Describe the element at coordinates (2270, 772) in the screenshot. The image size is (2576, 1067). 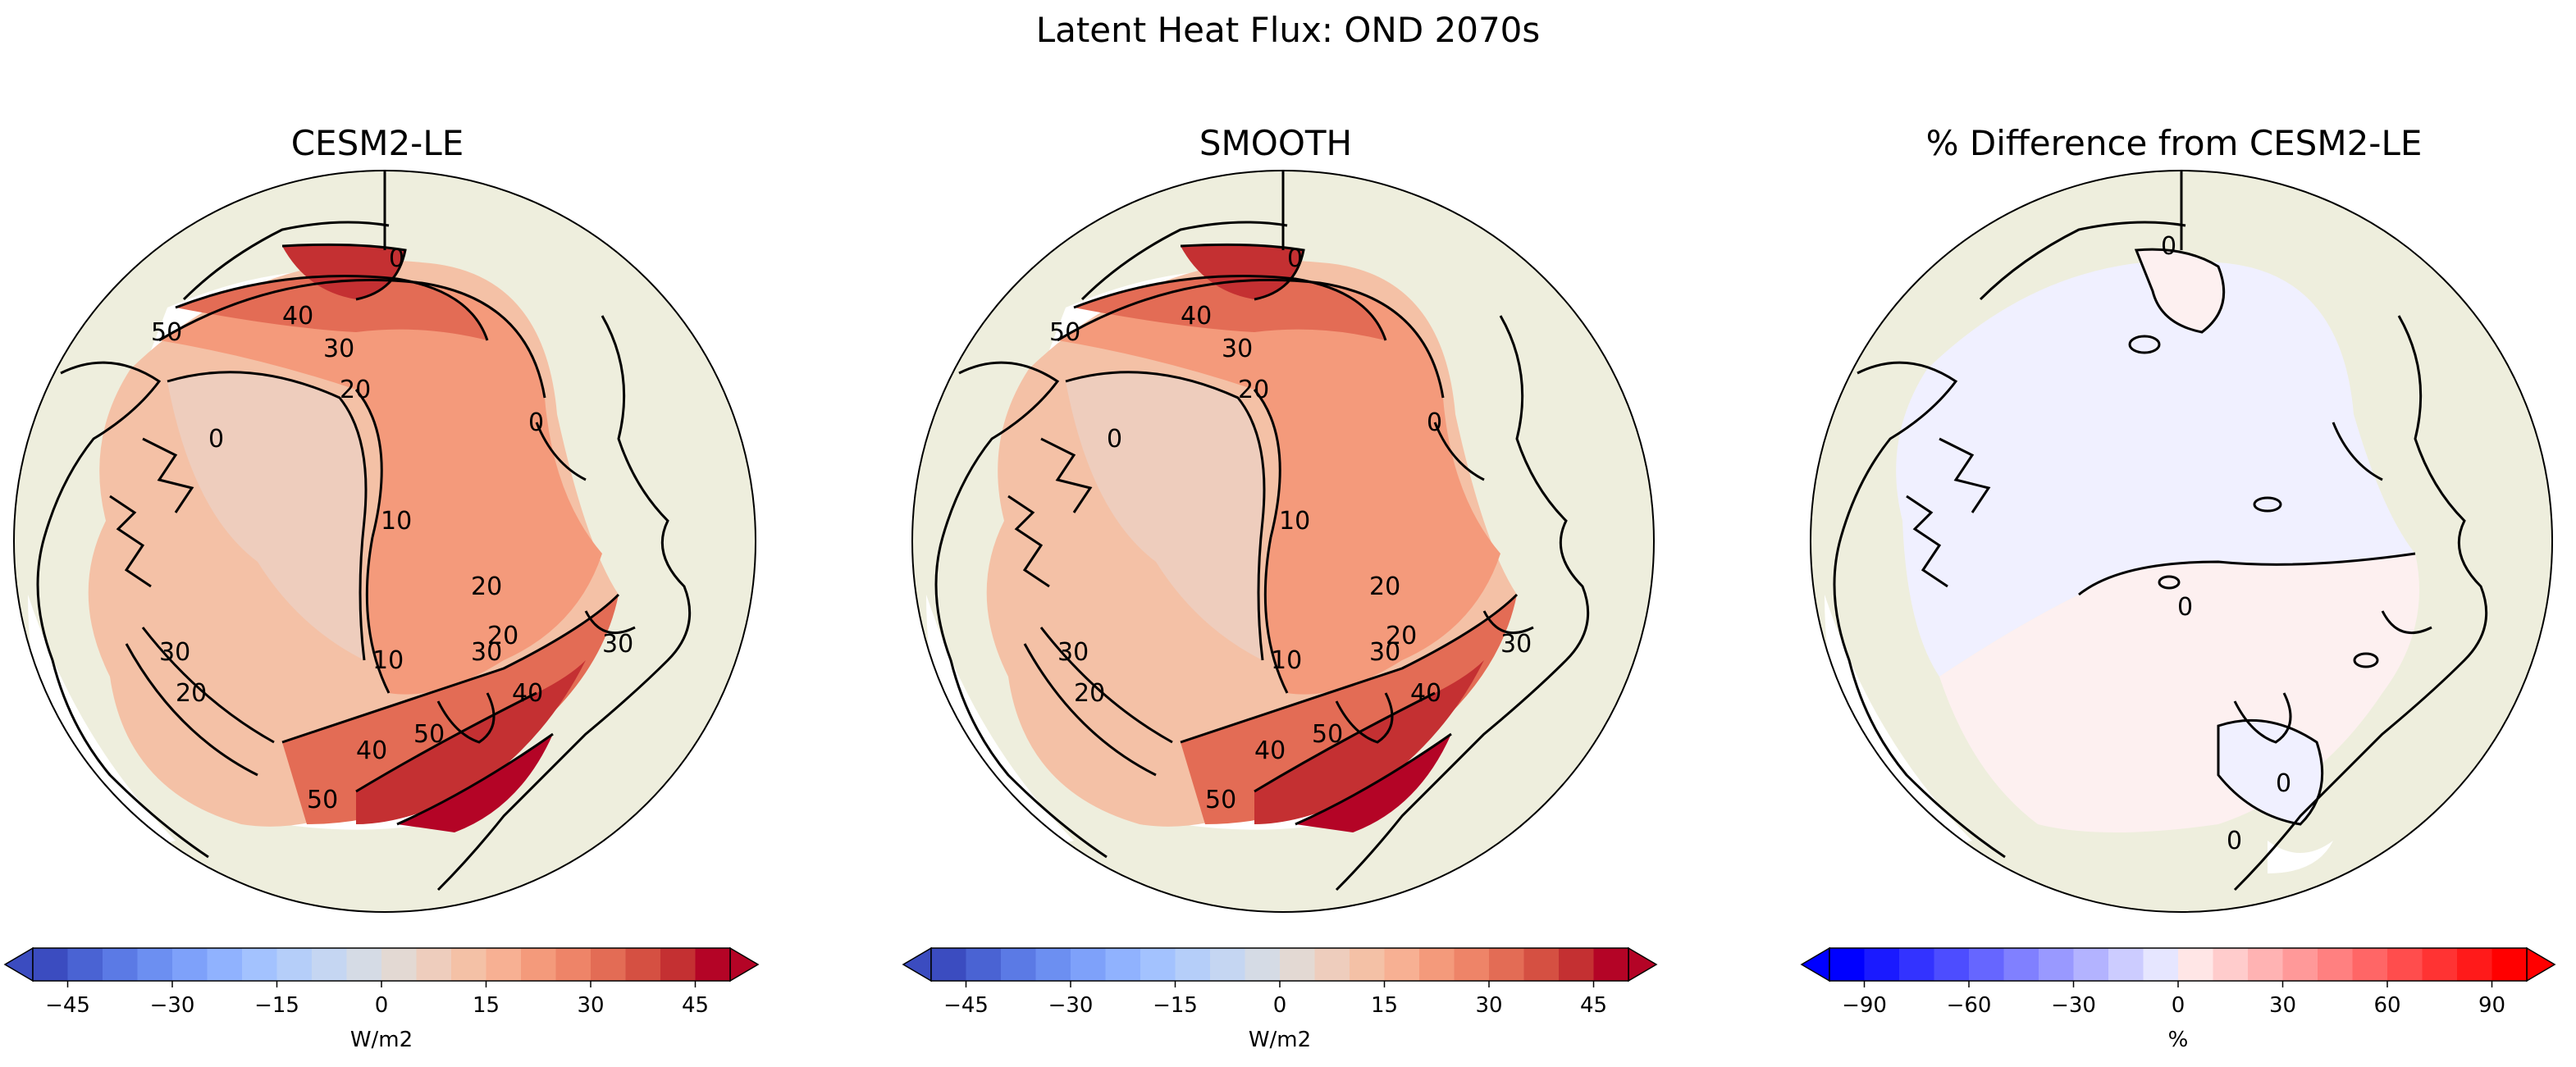
I see `field-negative-patch` at that location.